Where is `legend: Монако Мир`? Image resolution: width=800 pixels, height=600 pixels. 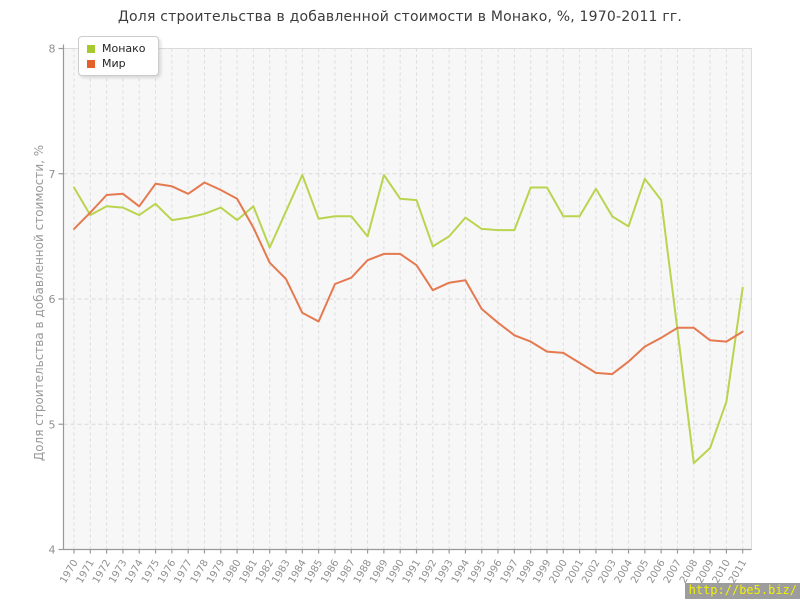 legend: Монако Мир is located at coordinates (118, 56).